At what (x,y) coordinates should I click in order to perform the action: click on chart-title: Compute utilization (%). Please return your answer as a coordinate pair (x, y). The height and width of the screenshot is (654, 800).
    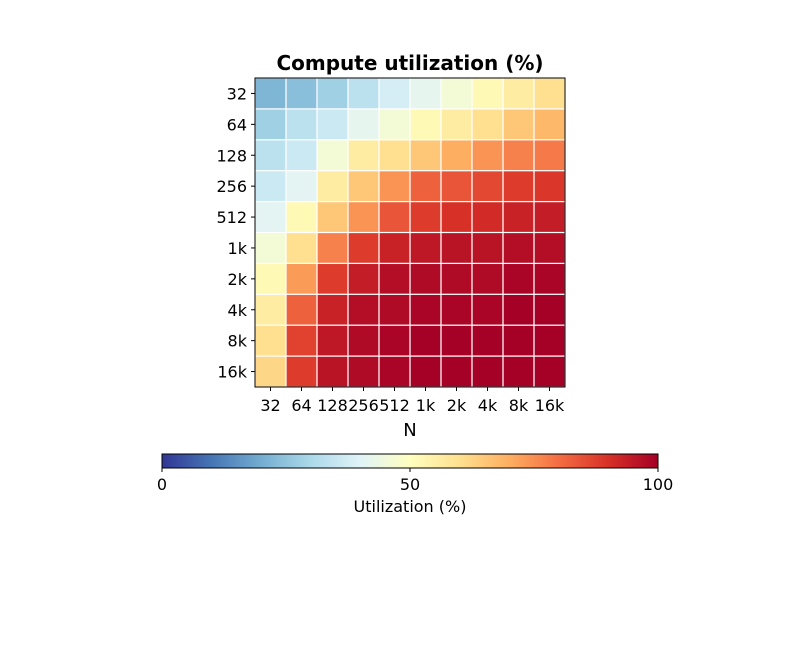
    Looking at the image, I should click on (409, 63).